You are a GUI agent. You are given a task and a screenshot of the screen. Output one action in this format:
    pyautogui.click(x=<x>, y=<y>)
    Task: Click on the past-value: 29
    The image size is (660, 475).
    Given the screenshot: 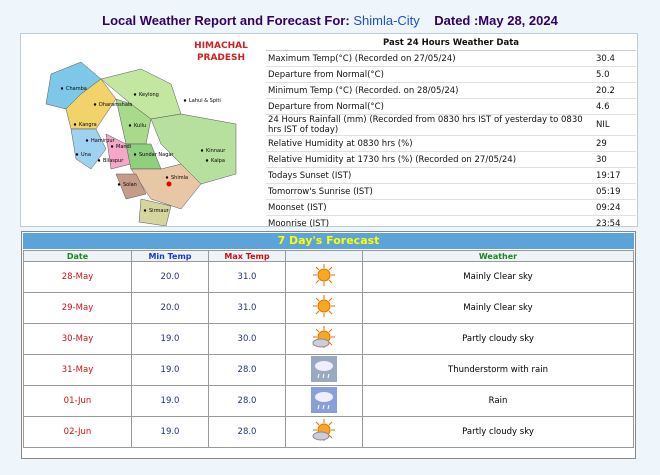 What is the action you would take?
    pyautogui.click(x=601, y=143)
    